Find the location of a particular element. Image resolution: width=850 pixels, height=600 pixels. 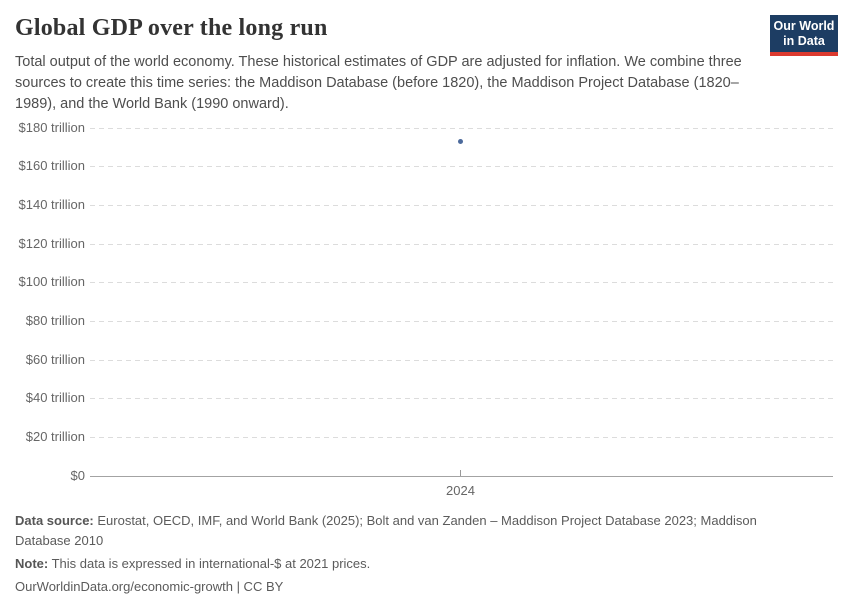

y-axis-tick-label: $40 trillion is located at coordinates (55, 398).